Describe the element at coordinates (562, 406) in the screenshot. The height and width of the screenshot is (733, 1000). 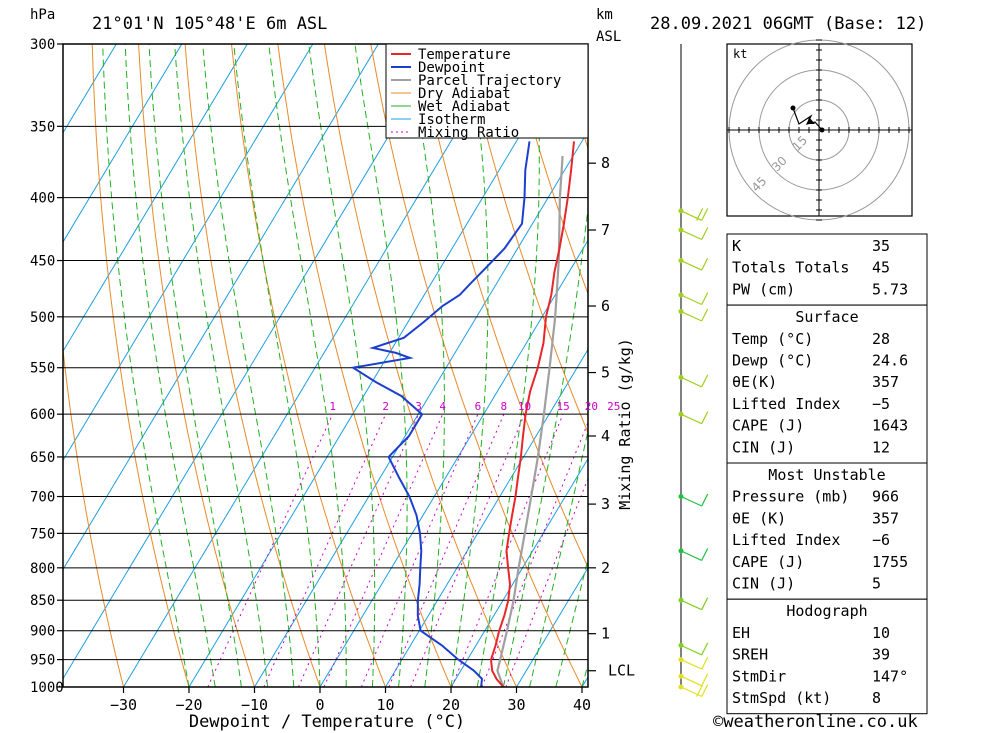
I see `mixing-ratio-label: 15` at that location.